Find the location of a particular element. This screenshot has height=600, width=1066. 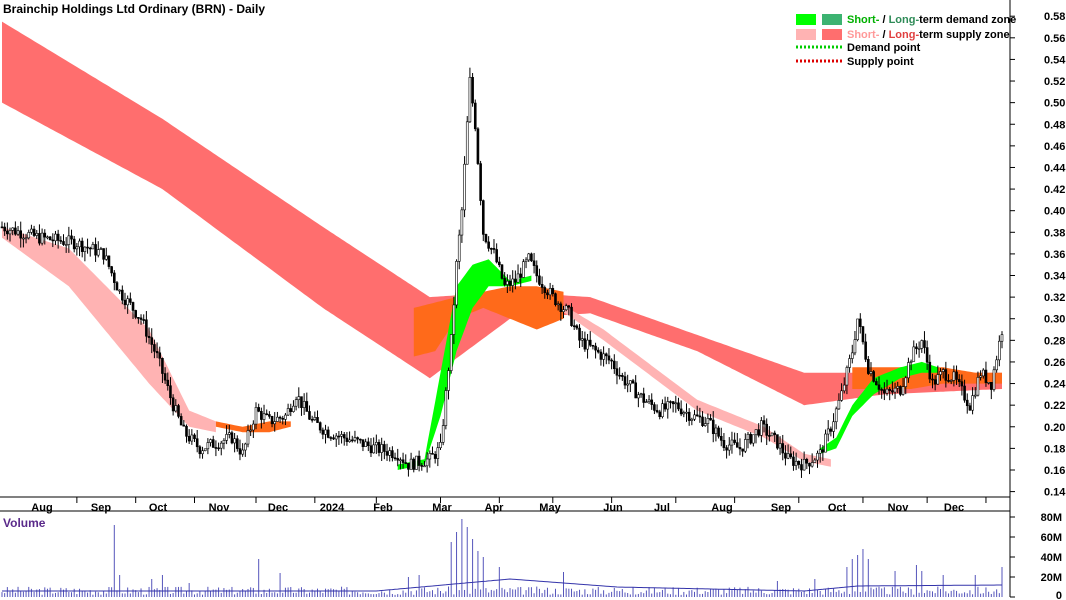

y-tick-label: 0.48 is located at coordinates (1054, 125).